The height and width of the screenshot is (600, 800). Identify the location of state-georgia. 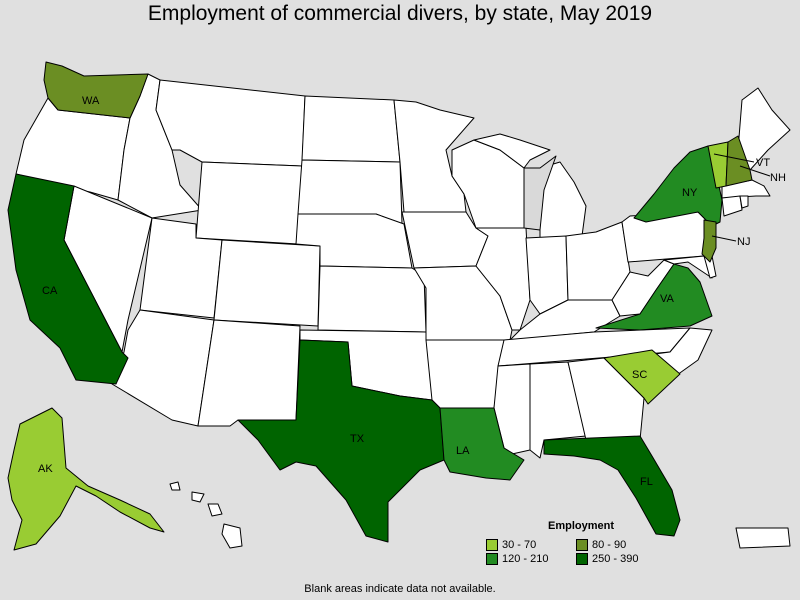
(606, 399).